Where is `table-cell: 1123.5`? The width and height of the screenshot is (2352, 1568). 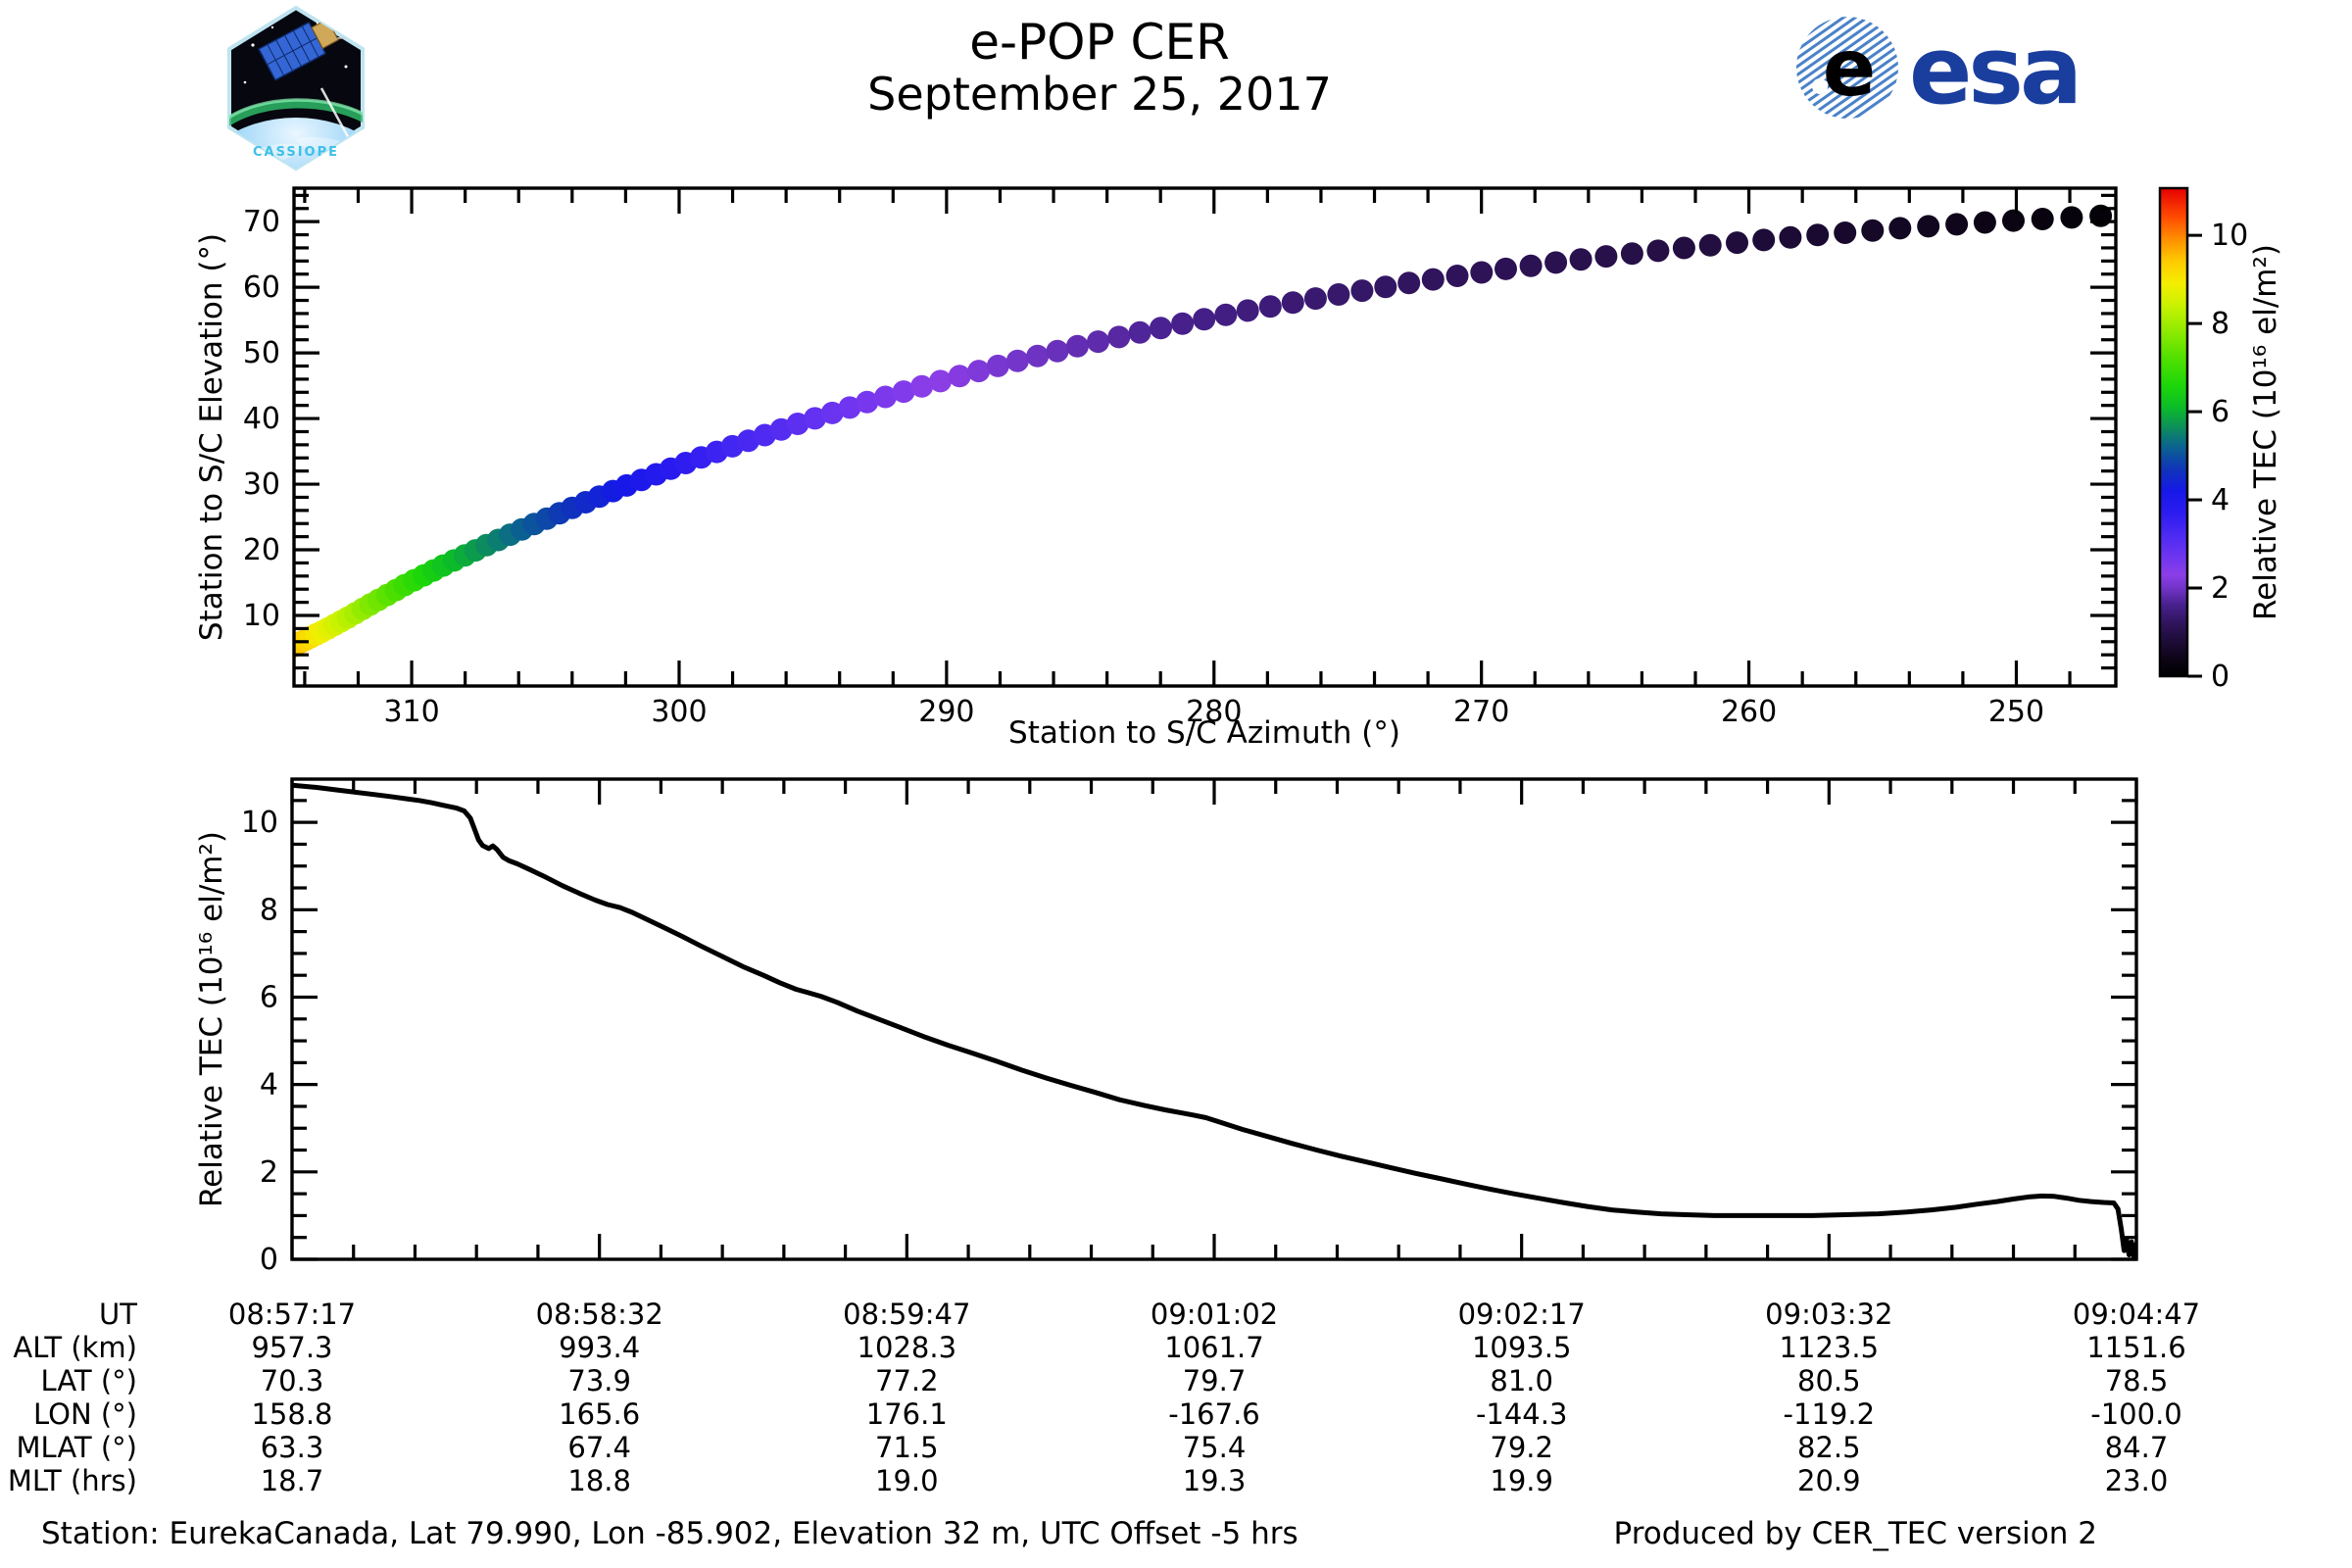
table-cell: 1123.5 is located at coordinates (1829, 1347).